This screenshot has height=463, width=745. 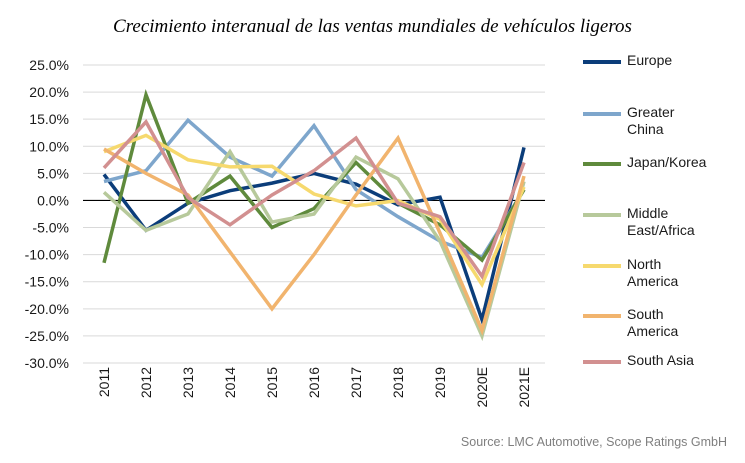 I want to click on y-tick-label: 15.0%, so click(x=49, y=119).